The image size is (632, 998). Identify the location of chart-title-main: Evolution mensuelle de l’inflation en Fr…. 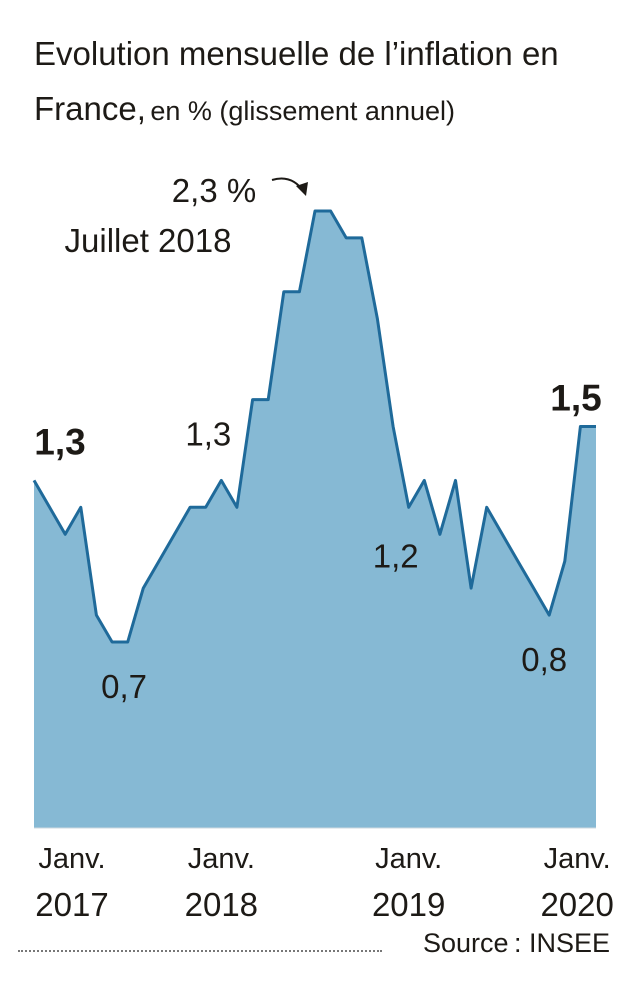
(296, 81).